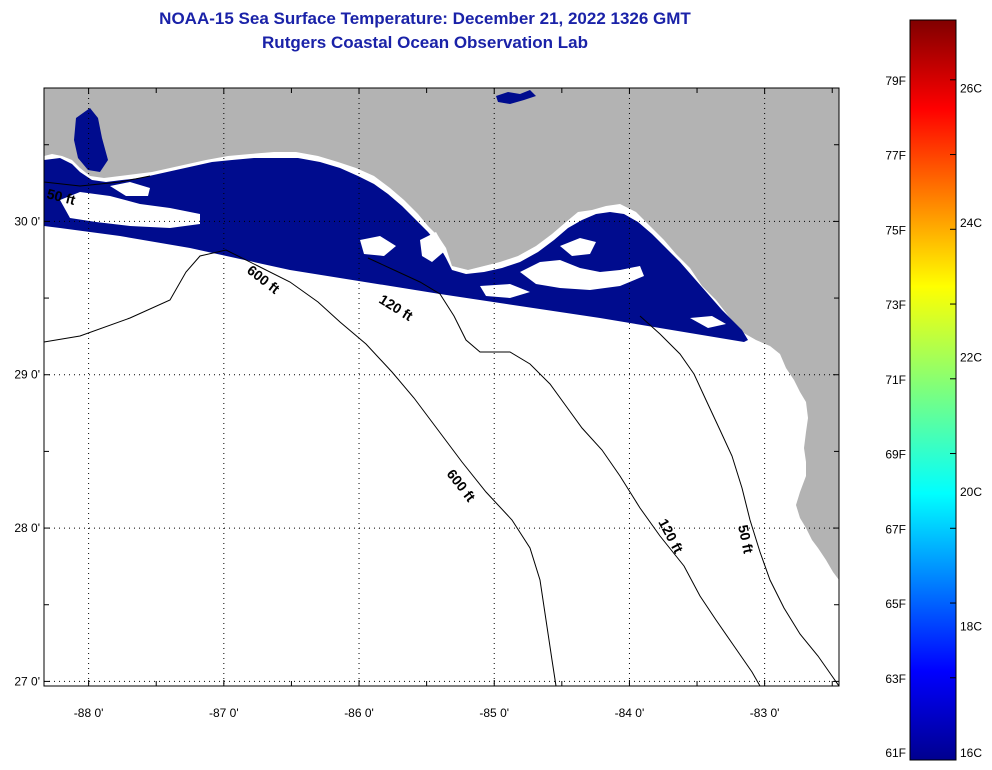  I want to click on colorbar-f-label: 79F, so click(895, 81).